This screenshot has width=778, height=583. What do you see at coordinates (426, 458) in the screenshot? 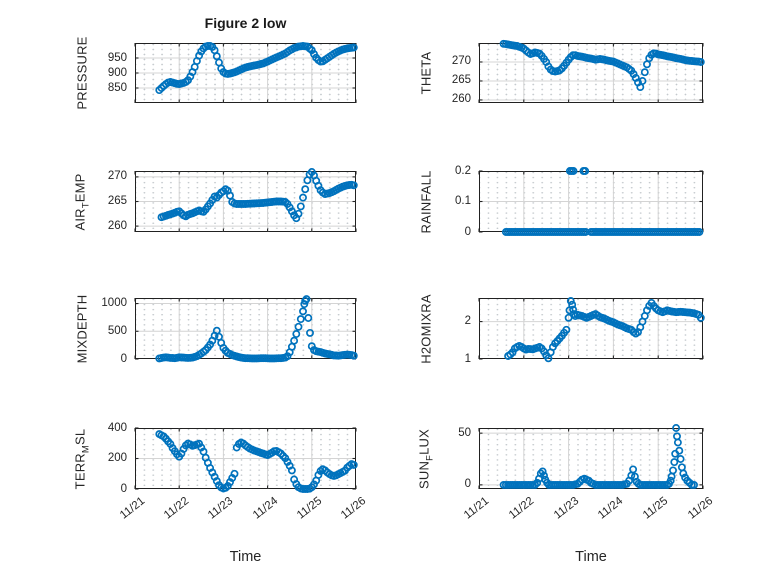
I see `y-axis-label-sun-flux: SUNFLUX` at bounding box center [426, 458].